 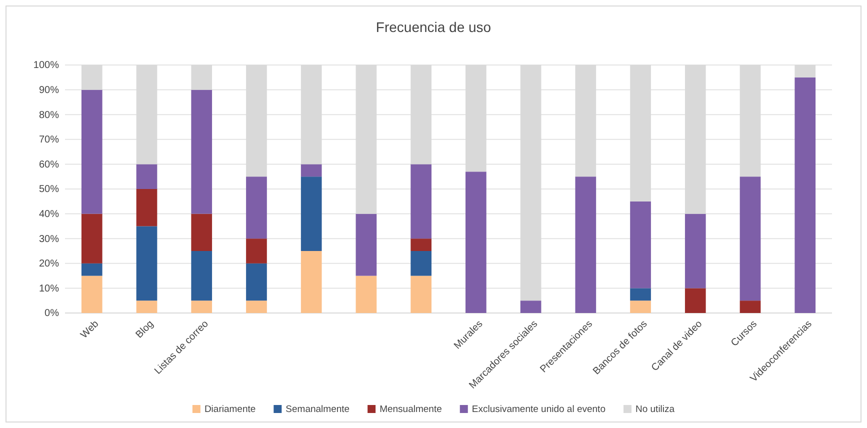 I want to click on y-tick-label: 70%, so click(x=49, y=140).